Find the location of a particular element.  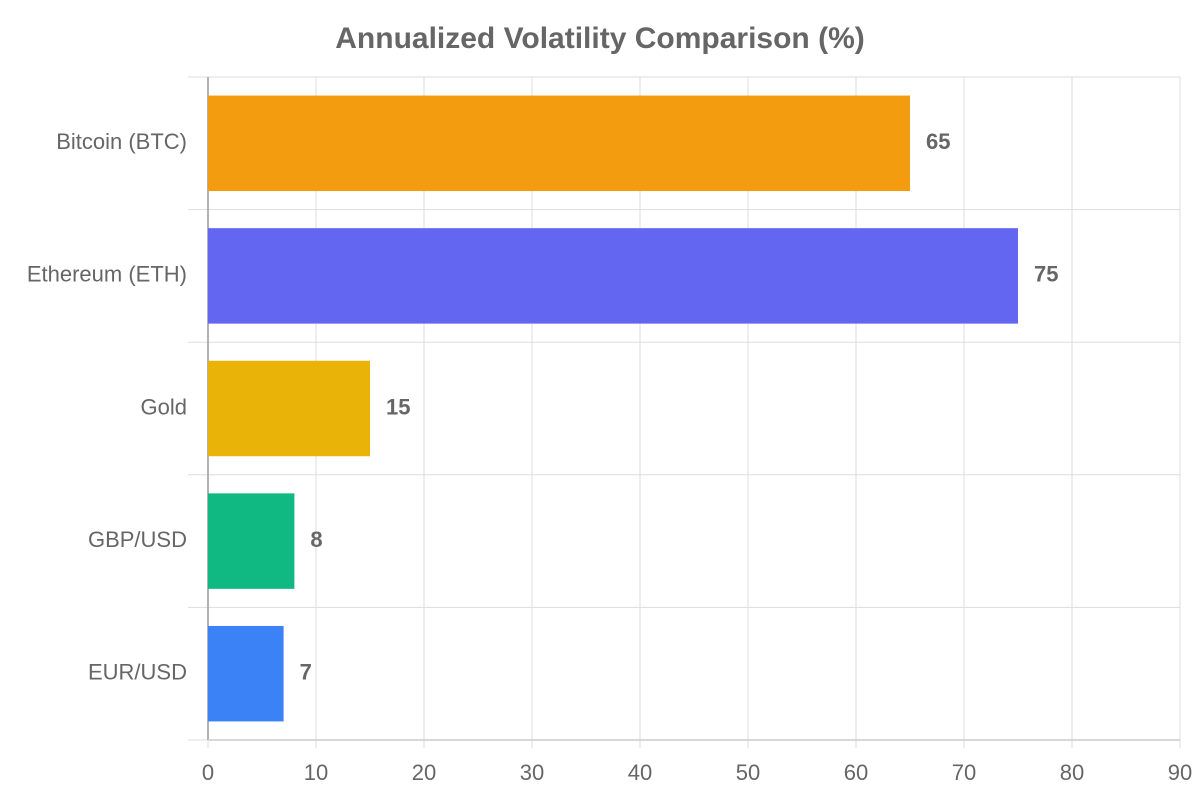

x-tick-label: 50 is located at coordinates (748, 772).